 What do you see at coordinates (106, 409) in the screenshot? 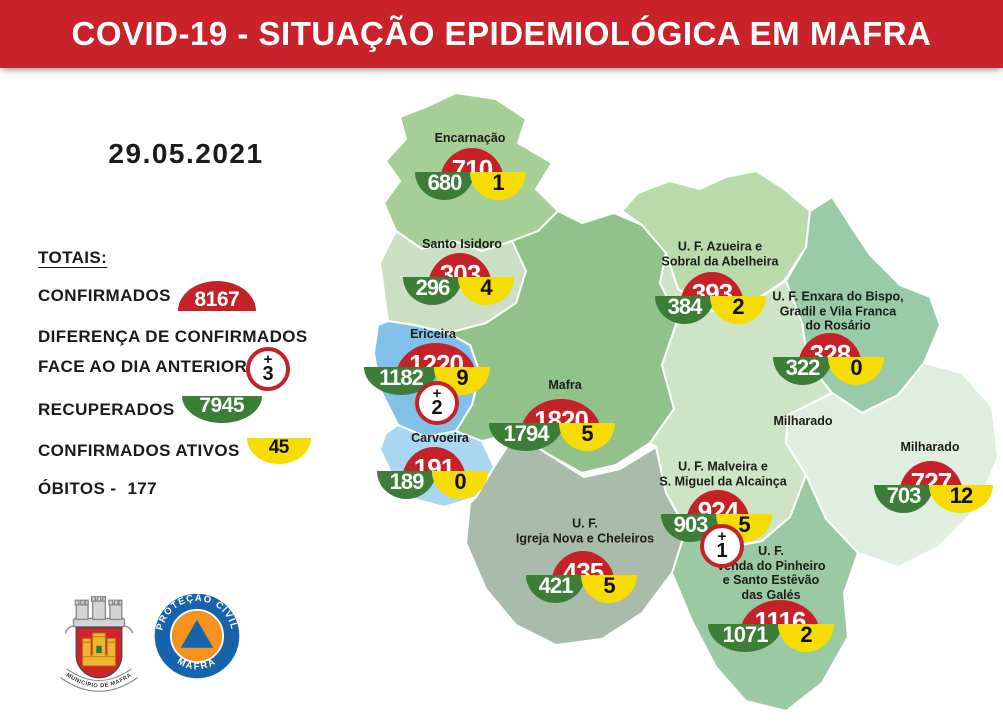
I see `recovered-total-label: RECUPERADOS` at bounding box center [106, 409].